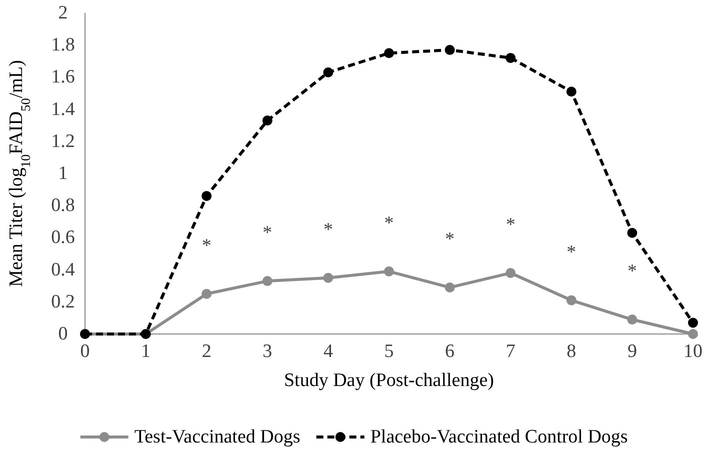 This screenshot has height=462, width=708. I want to click on y-tick-label: 1.4, so click(63, 109).